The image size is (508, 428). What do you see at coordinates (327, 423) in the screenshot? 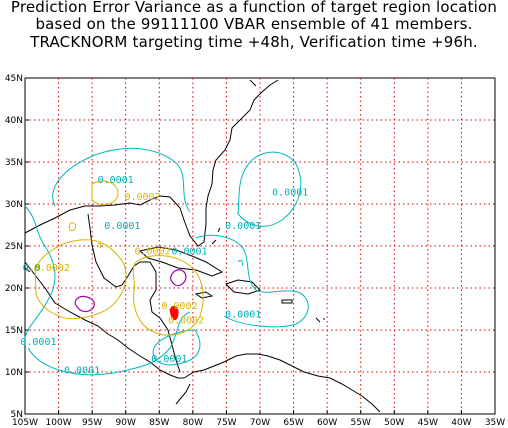
I see `x-tick-label: 60W` at bounding box center [327, 423].